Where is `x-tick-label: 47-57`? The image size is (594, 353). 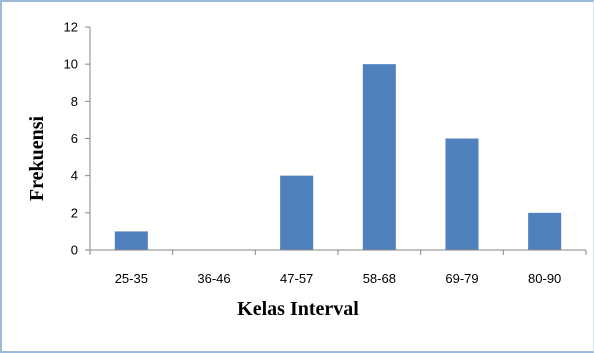
x-tick-label: 47-57 is located at coordinates (296, 278).